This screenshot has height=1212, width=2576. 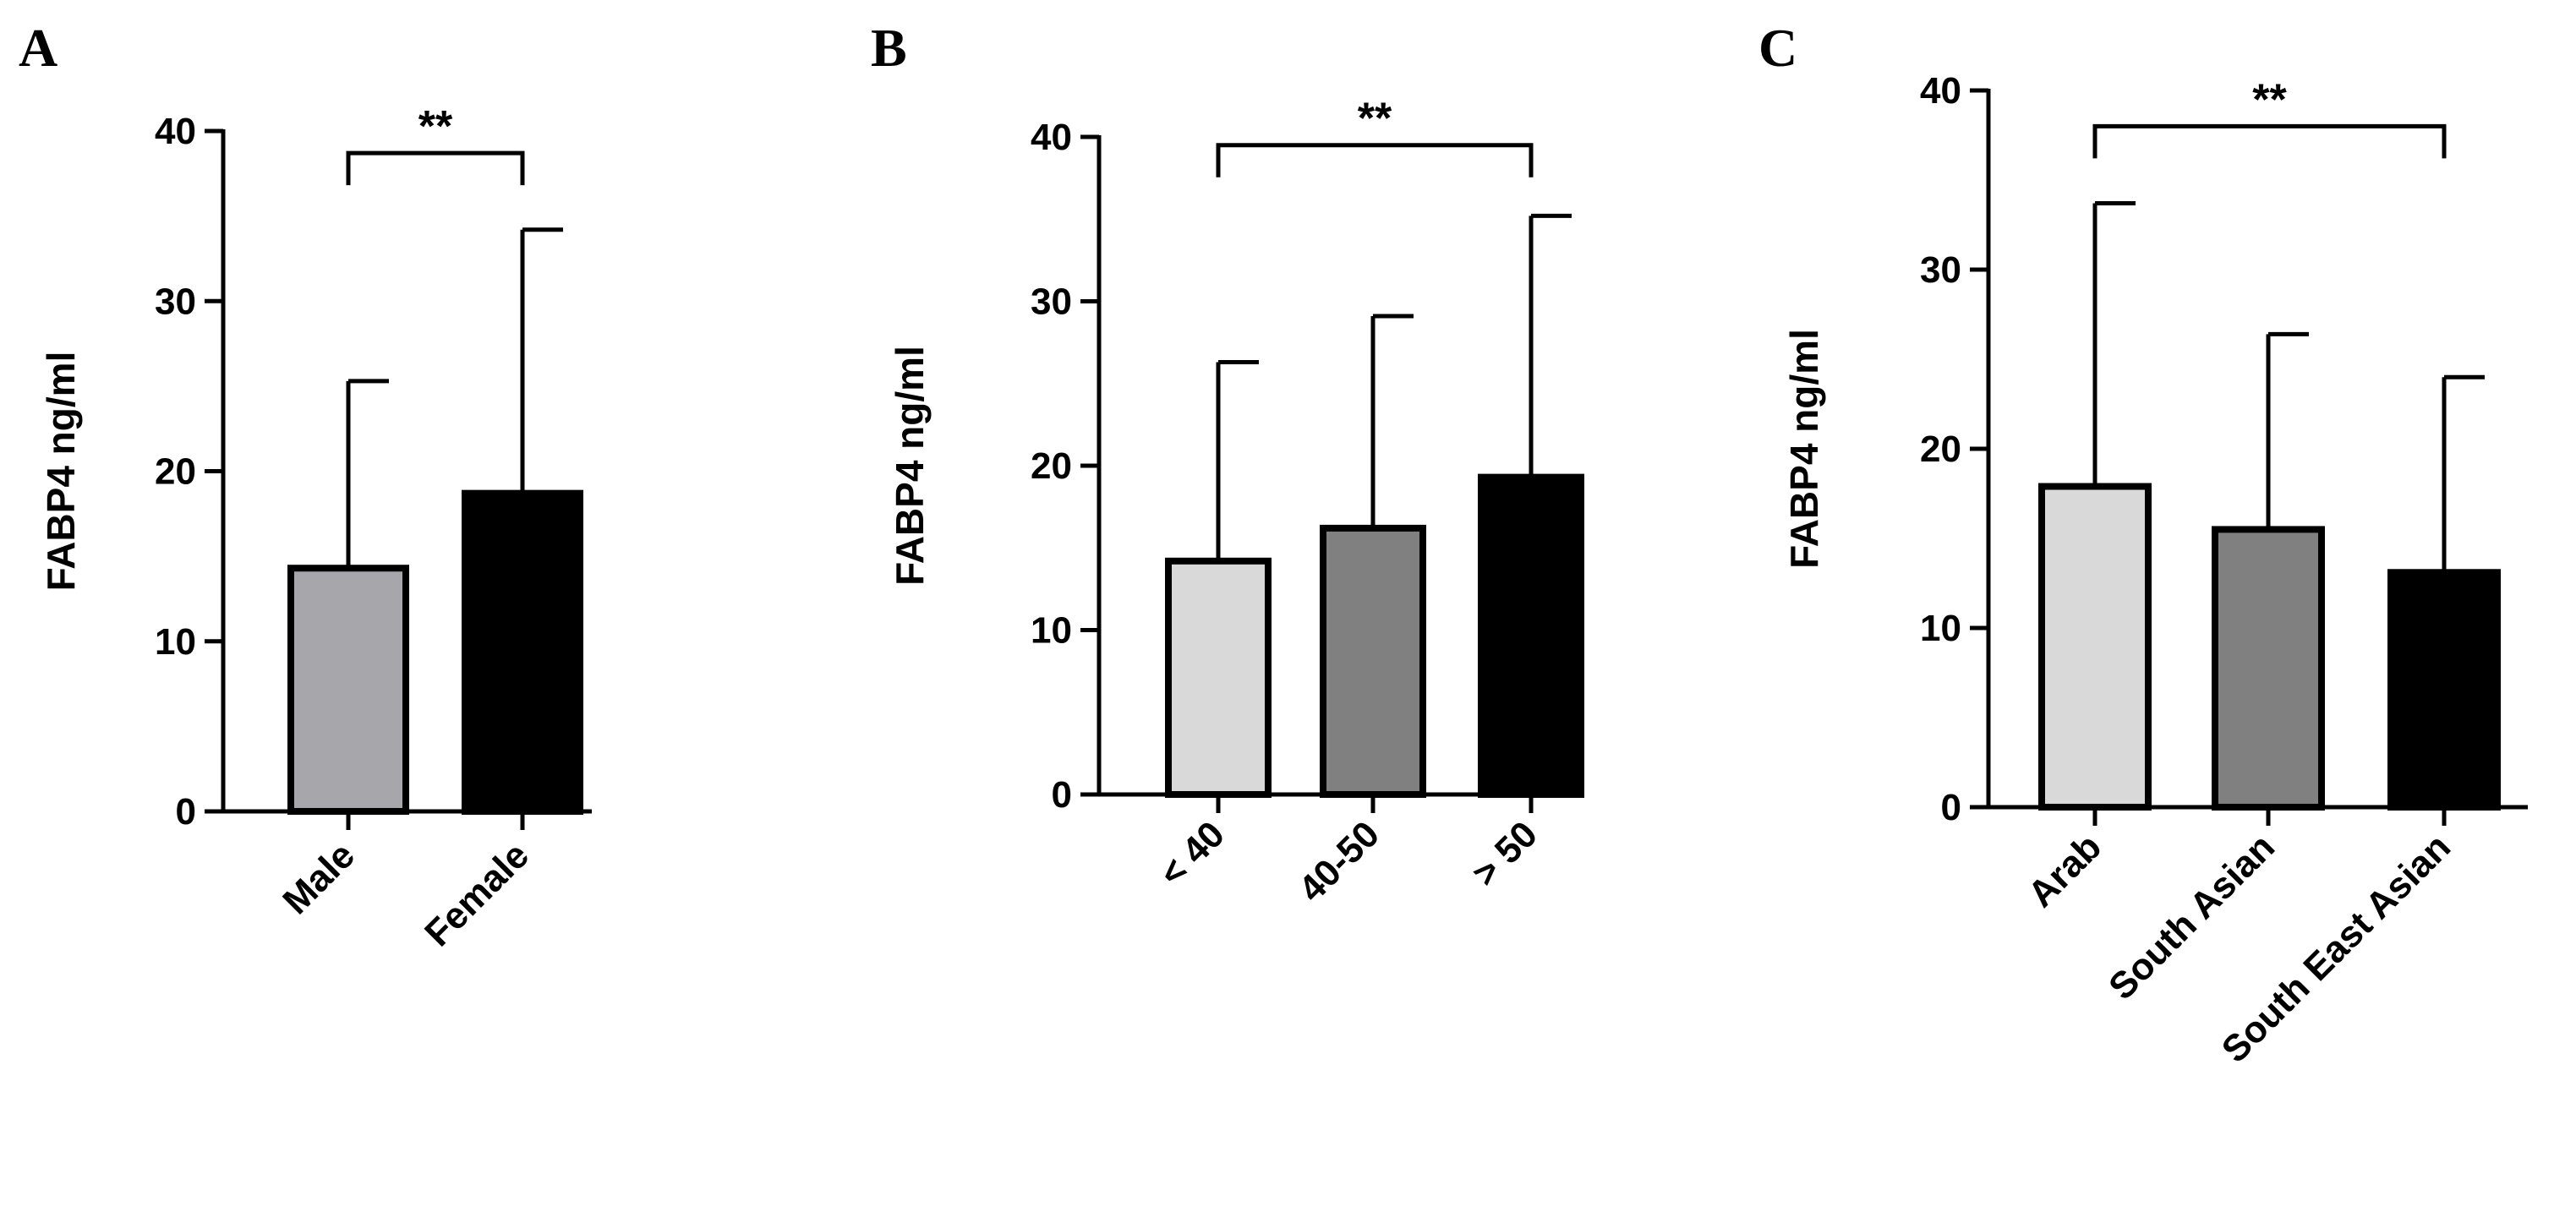 What do you see at coordinates (477, 894) in the screenshot?
I see `category-label: Female` at bounding box center [477, 894].